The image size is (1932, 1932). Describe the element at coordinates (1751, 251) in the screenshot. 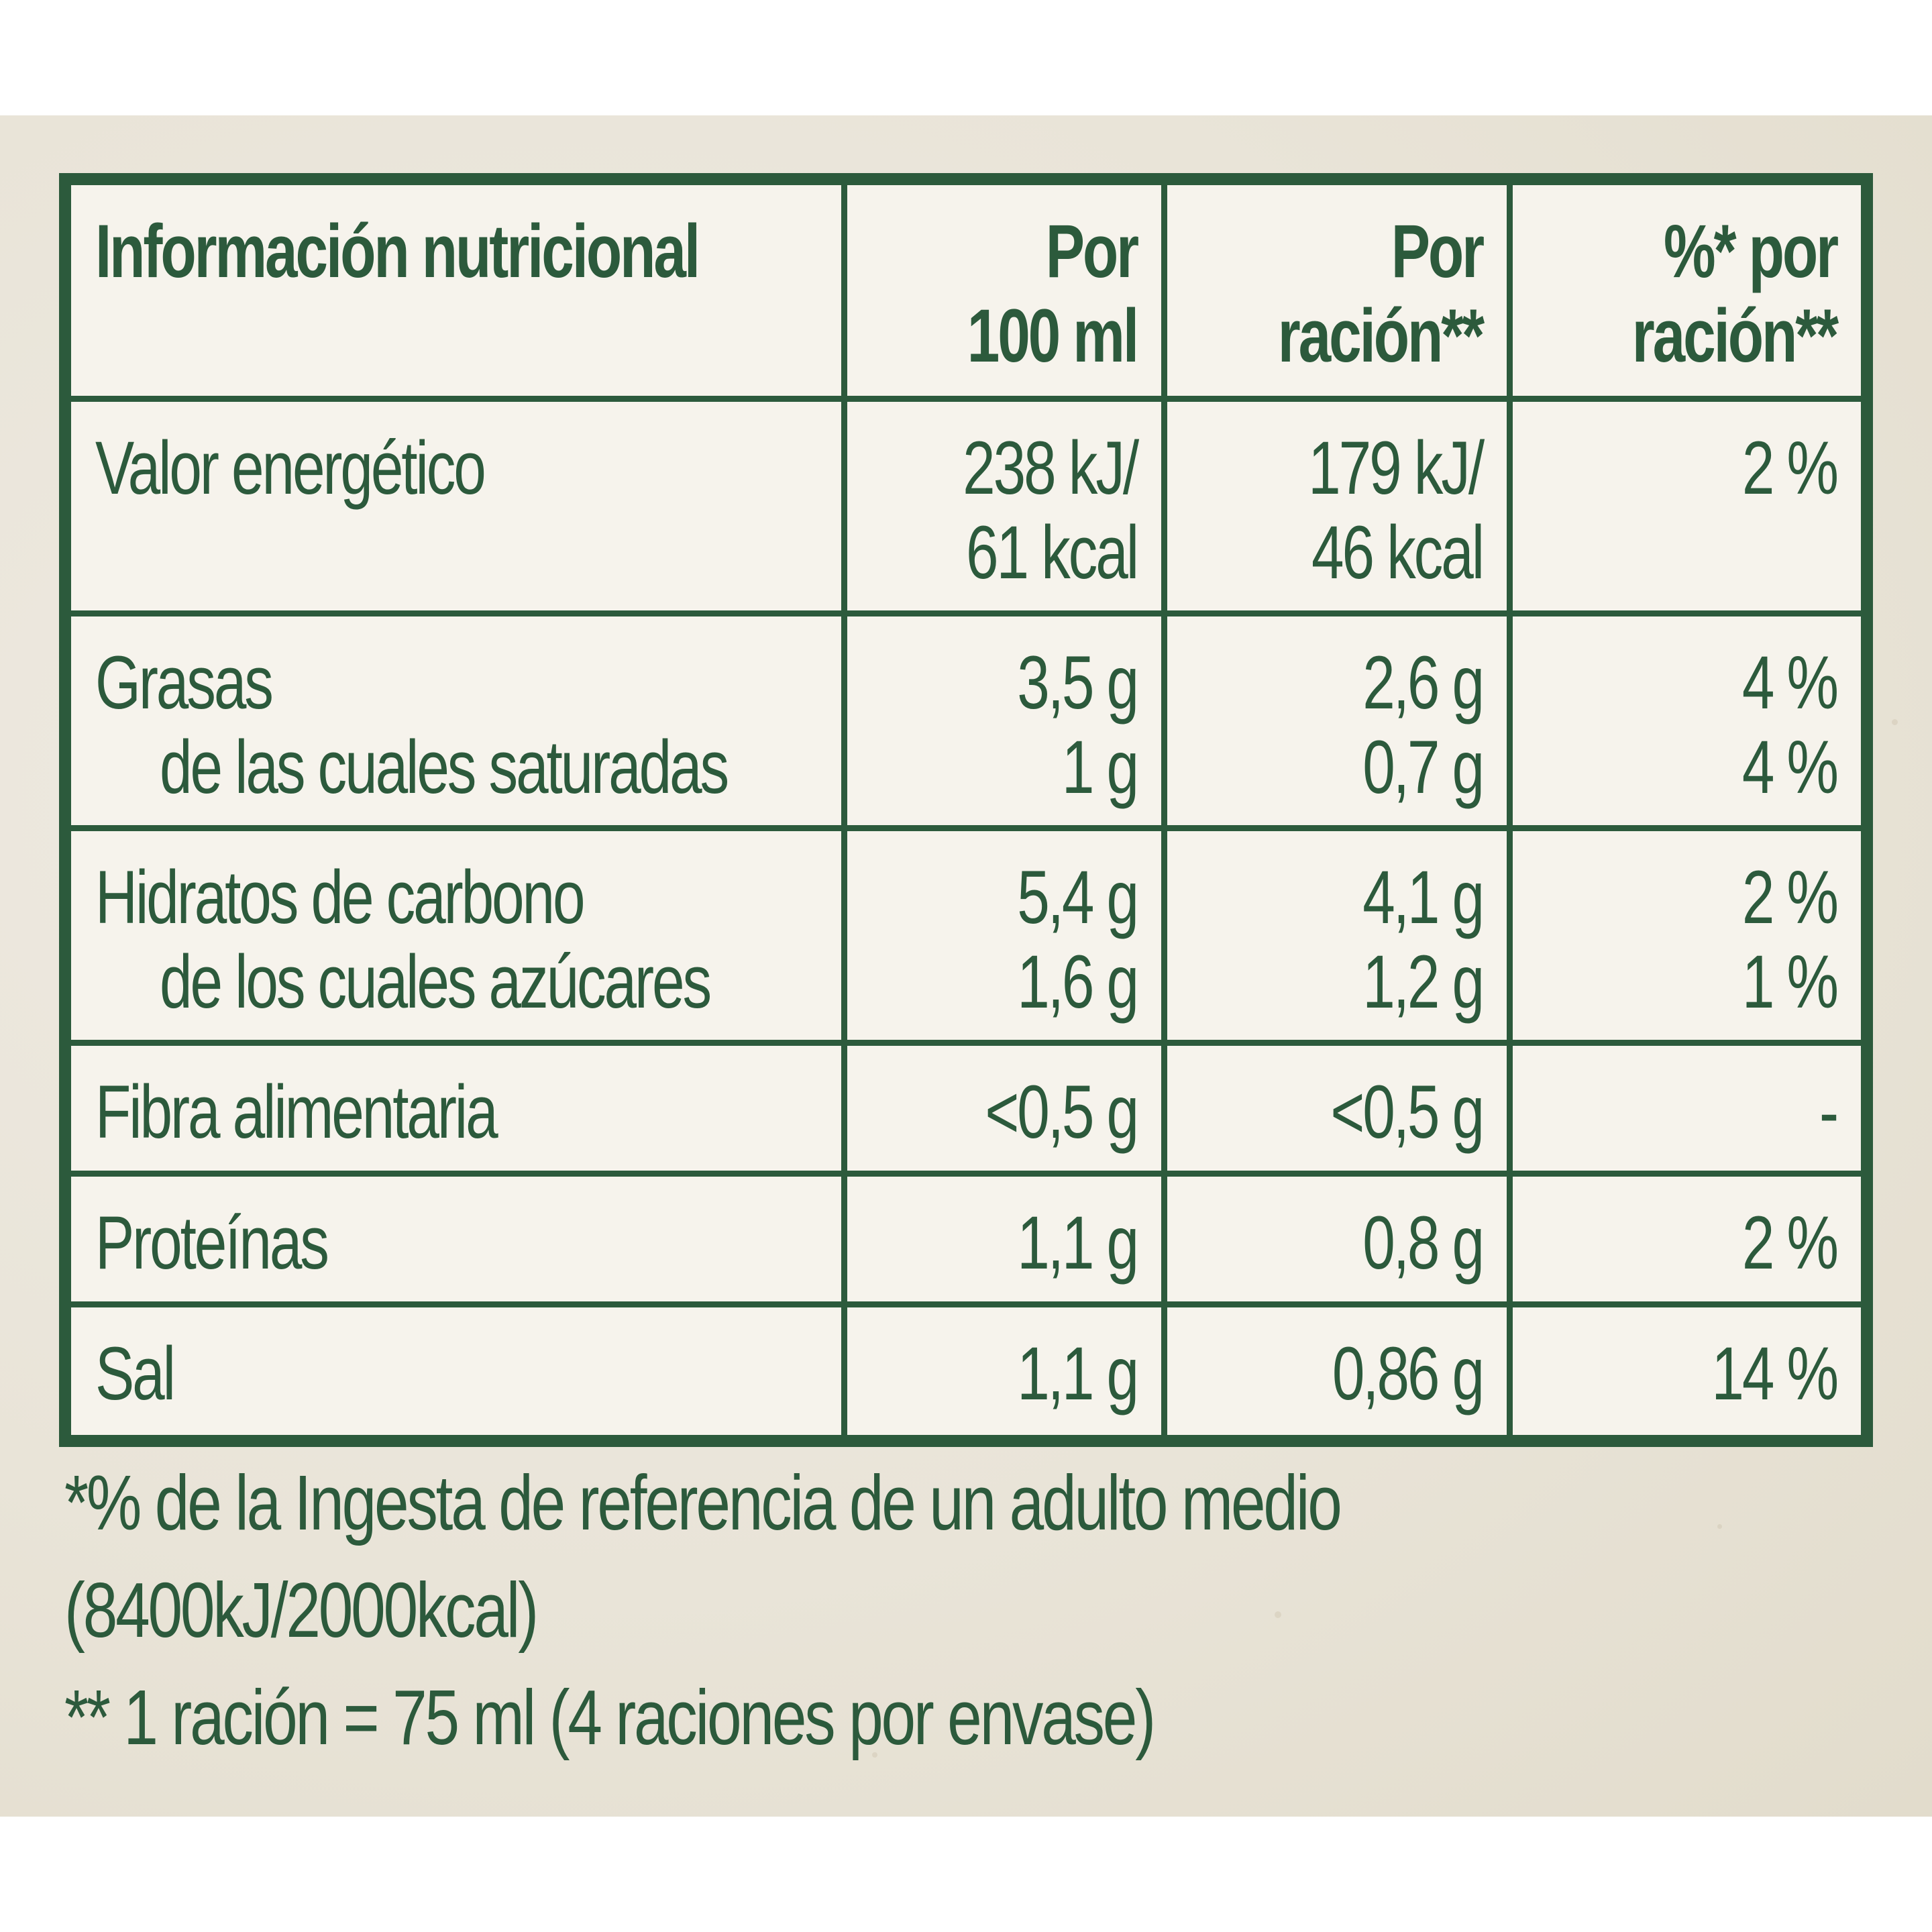

I see `header-pct-line1: %* por` at that location.